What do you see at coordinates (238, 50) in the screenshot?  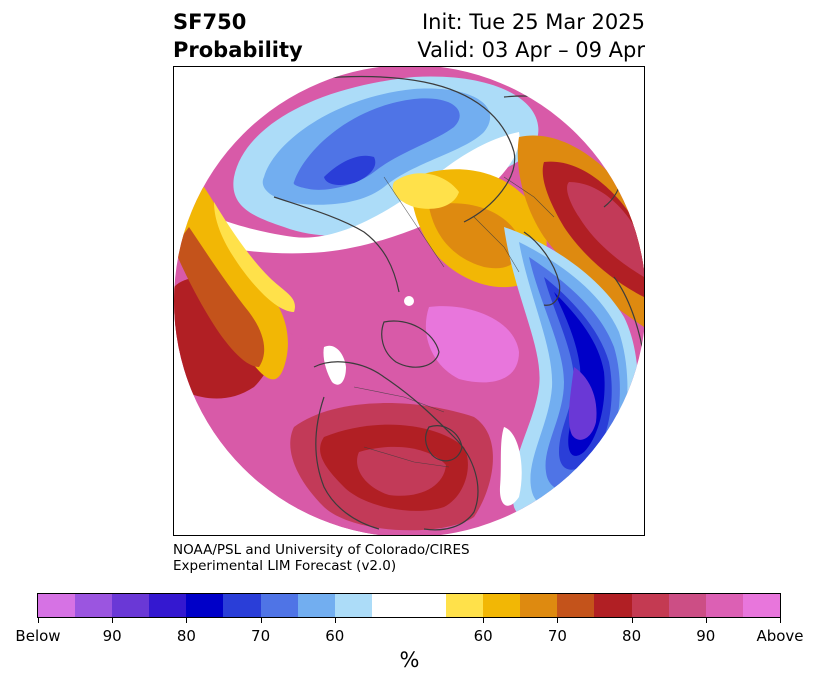 I see `title-quantity: Probability` at bounding box center [238, 50].